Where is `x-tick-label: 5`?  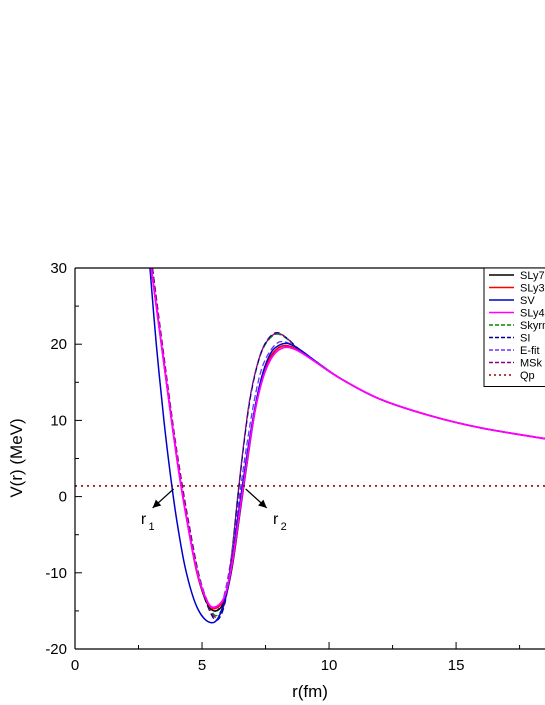 x-tick-label: 5 is located at coordinates (202, 665).